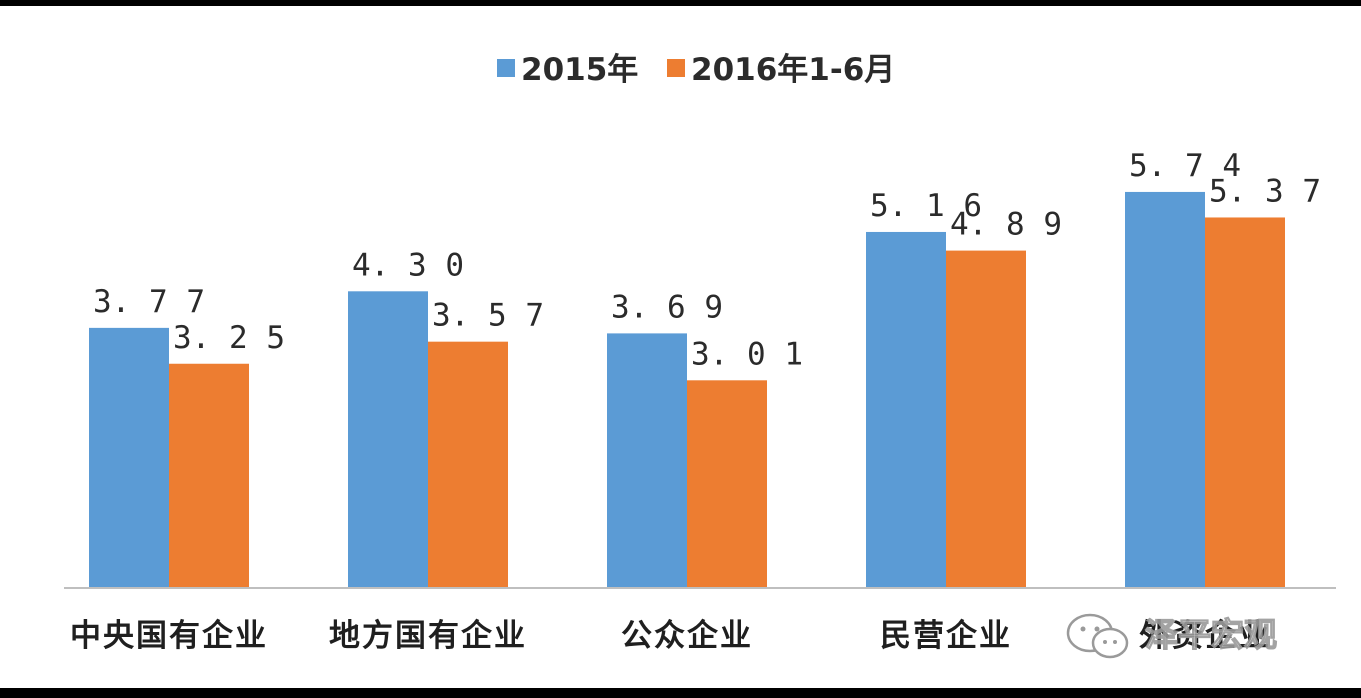 This screenshot has height=698, width=1361. I want to click on value-label-2-5: 5. 3 7, so click(1265, 191).